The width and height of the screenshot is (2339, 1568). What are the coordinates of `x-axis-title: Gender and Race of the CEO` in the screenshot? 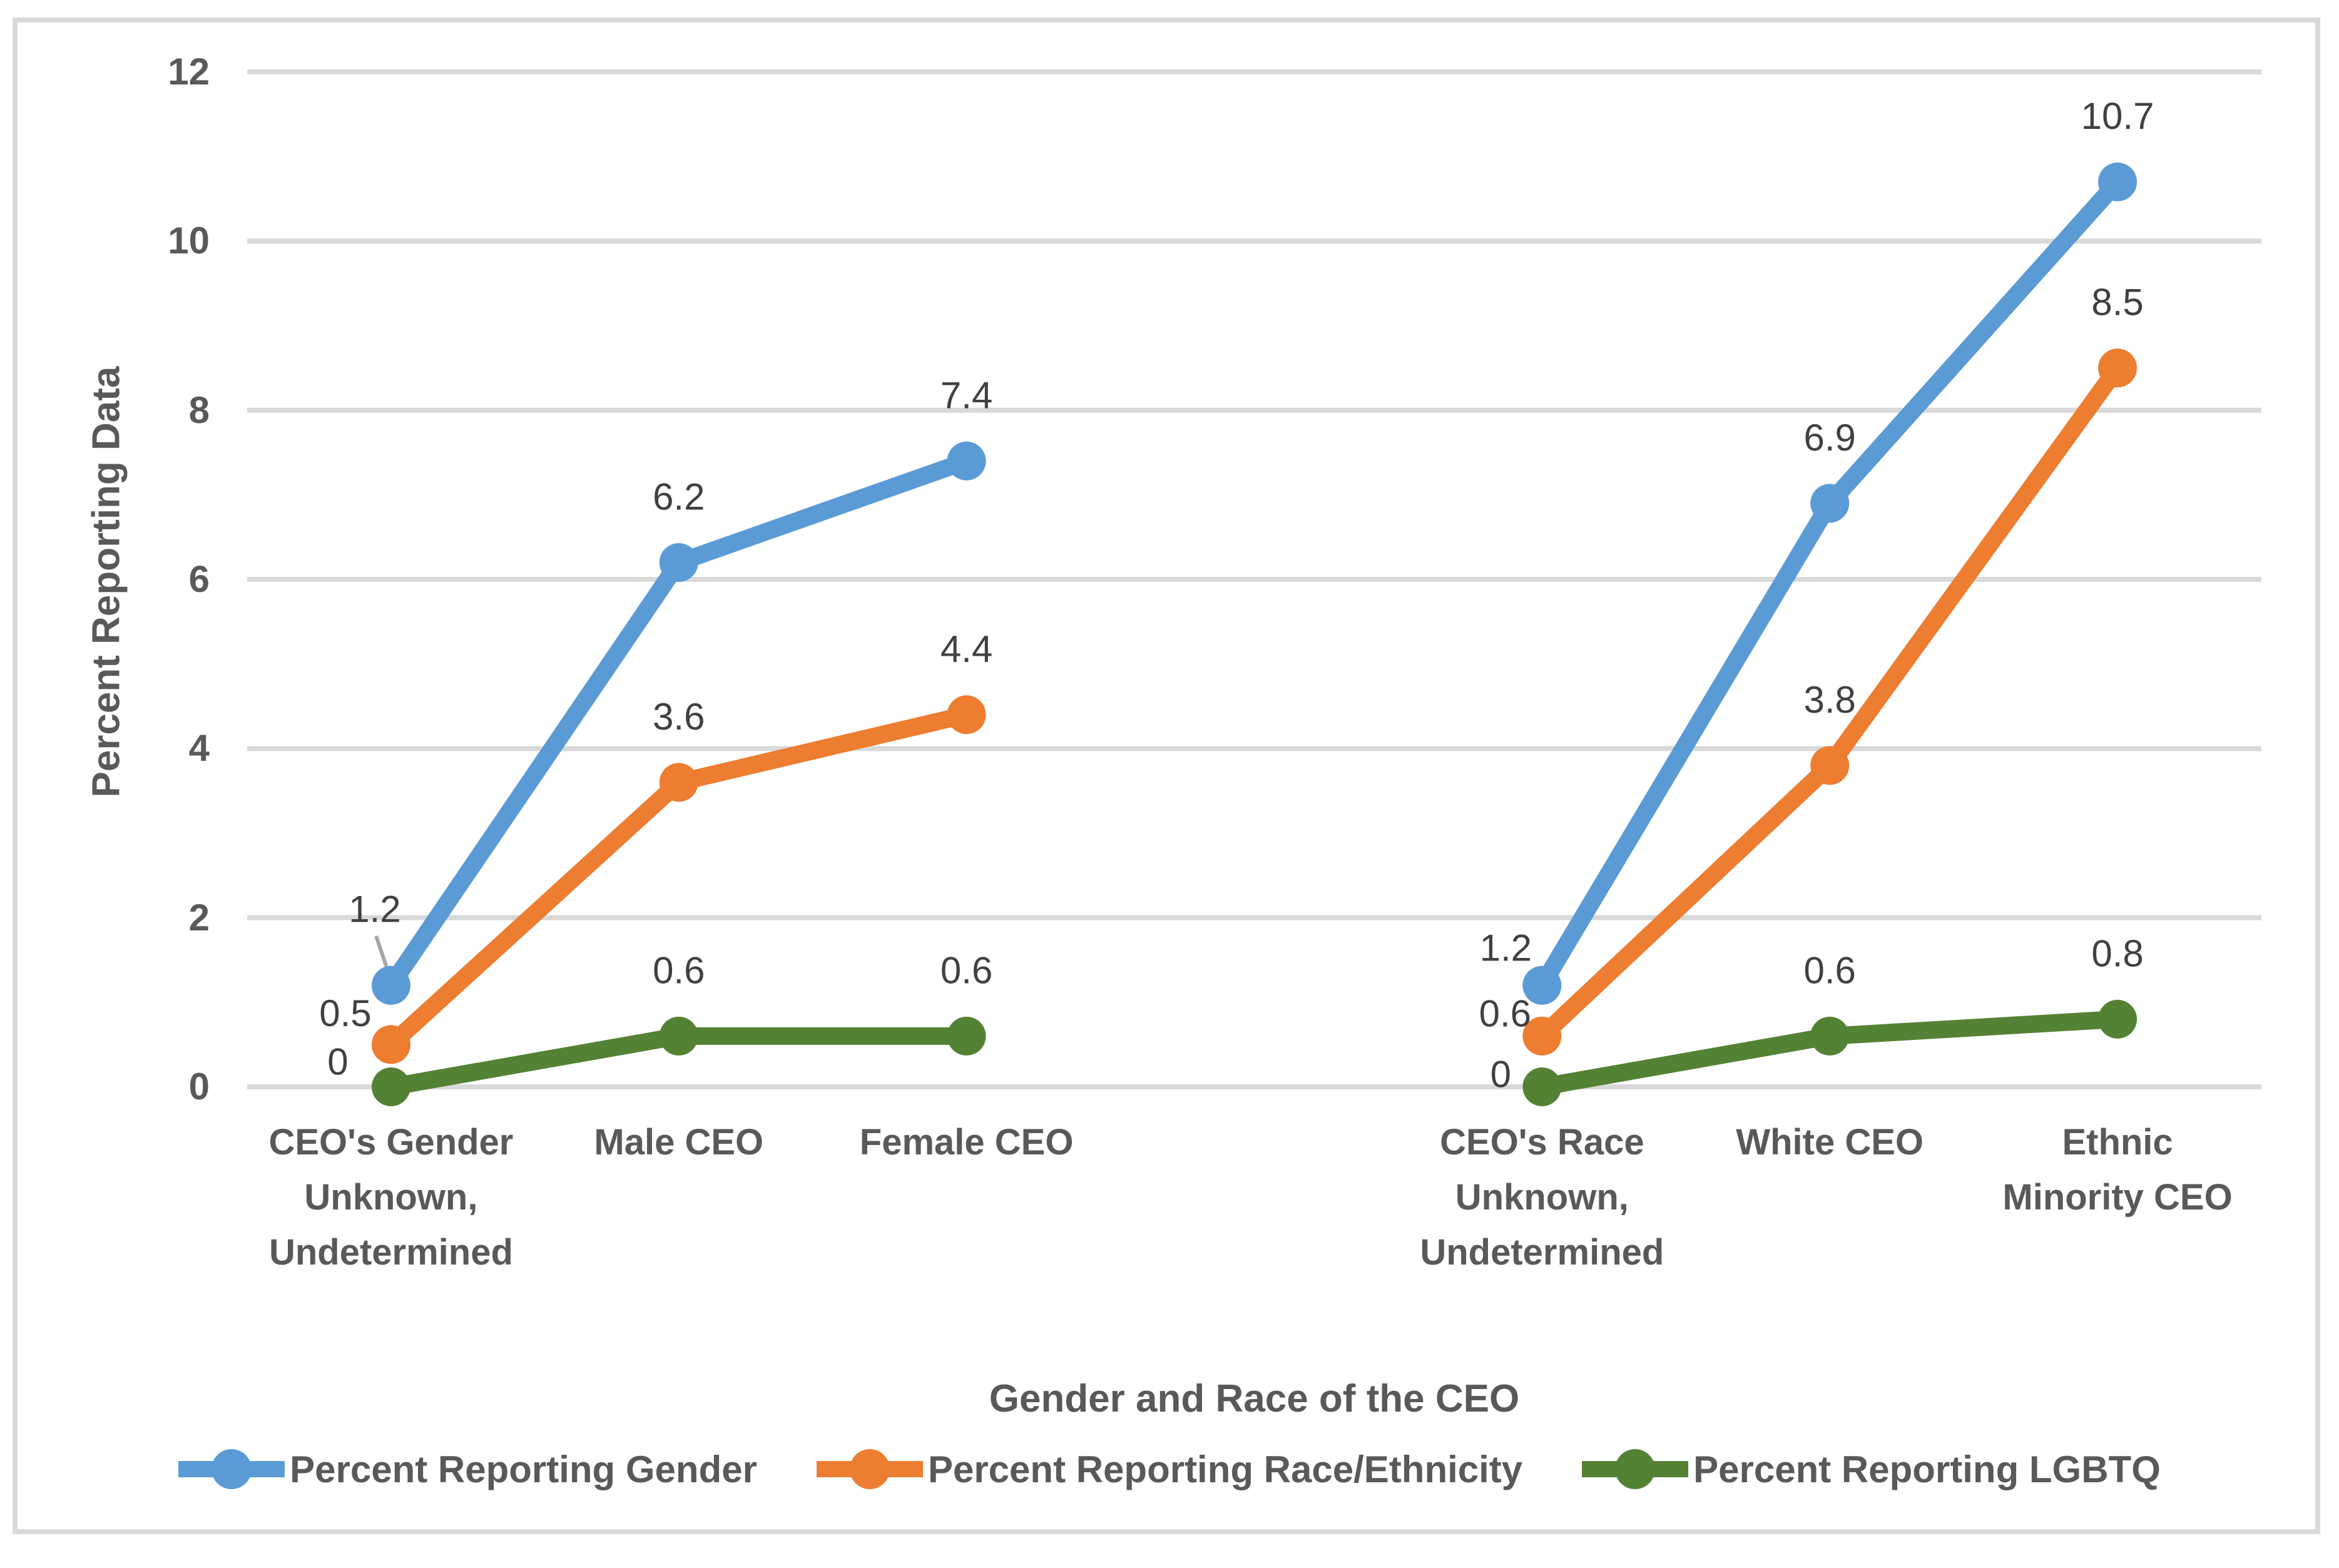 It's located at (1254, 1399).